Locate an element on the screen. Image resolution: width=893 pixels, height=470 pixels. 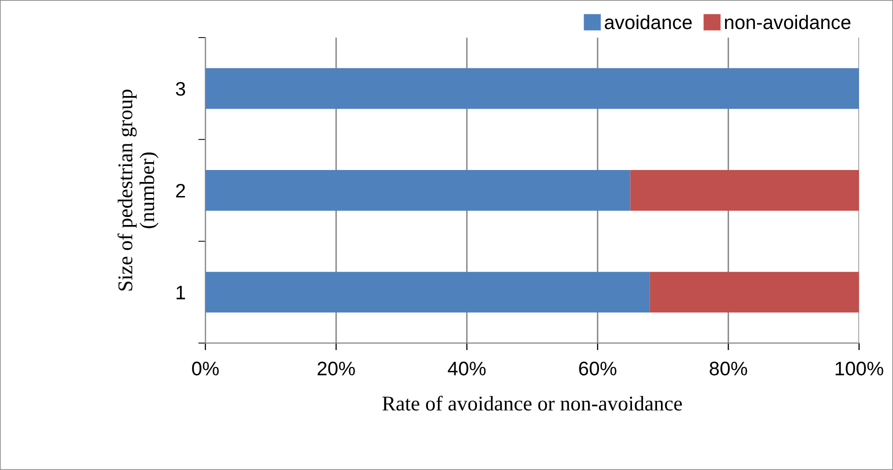
y-tick-label: 1 is located at coordinates (180, 293).